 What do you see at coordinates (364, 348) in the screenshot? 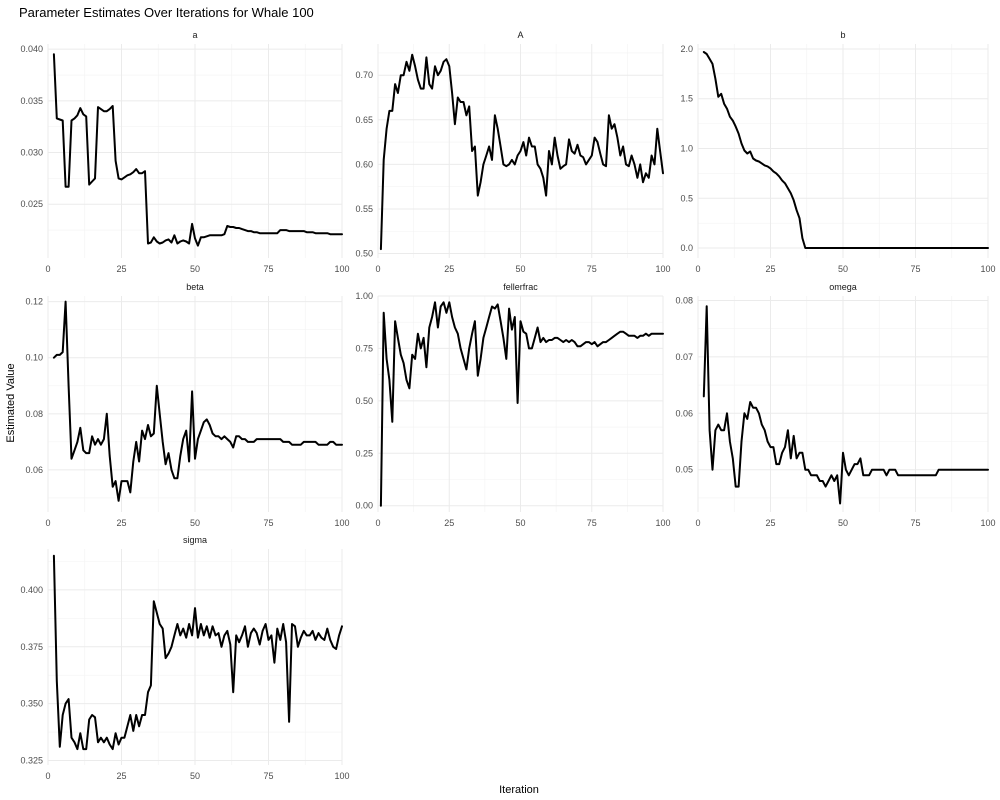
I see `y-tick-label: 0.75` at bounding box center [364, 348].